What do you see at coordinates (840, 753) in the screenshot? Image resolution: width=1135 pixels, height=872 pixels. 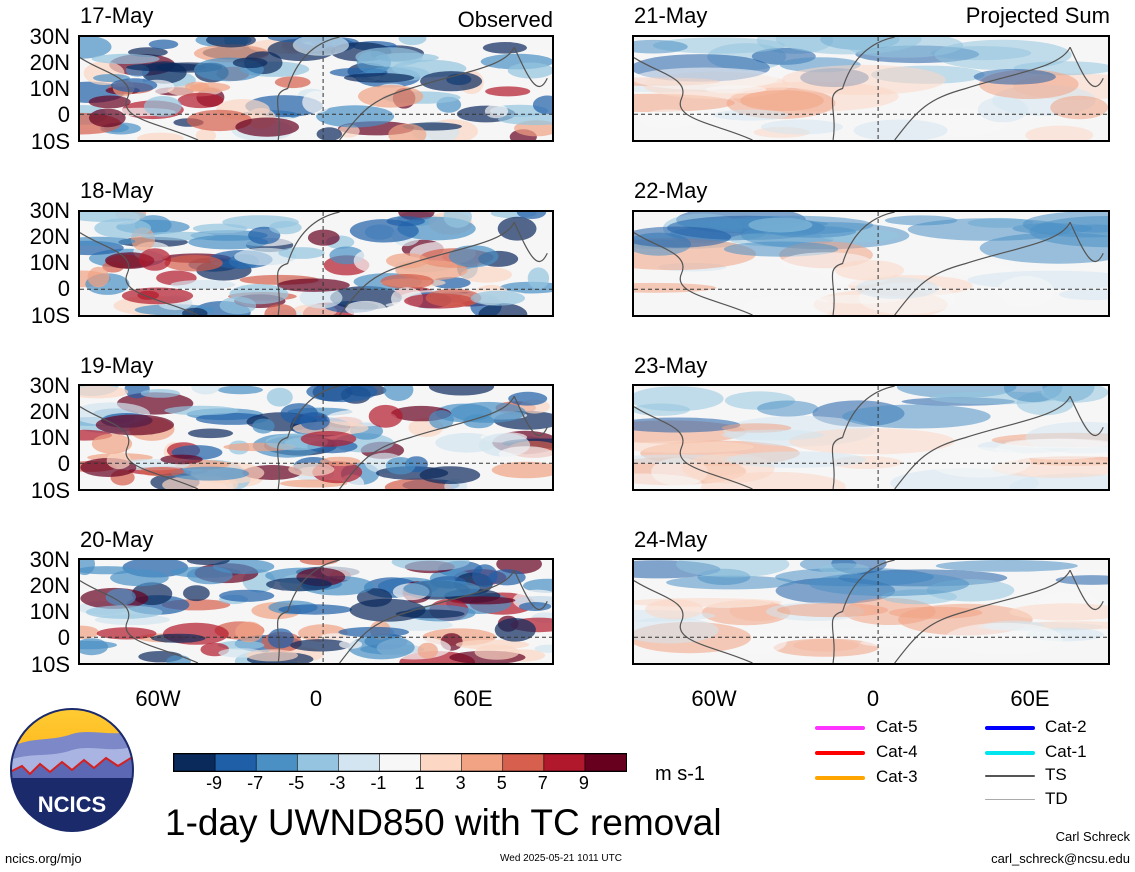 I see `legend-line-cat4` at bounding box center [840, 753].